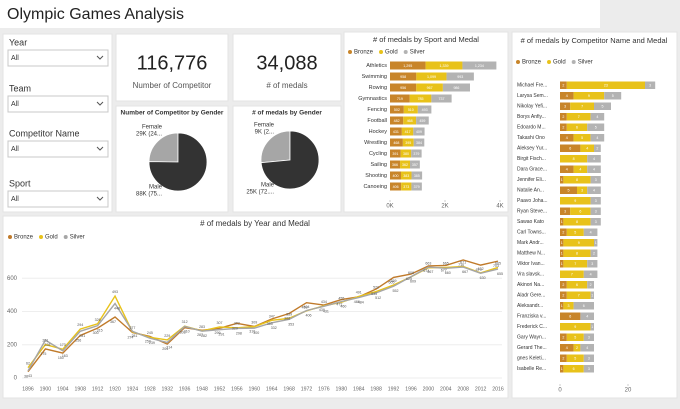 The width and height of the screenshot is (680, 409). I want to click on data-label: 956, so click(403, 88).